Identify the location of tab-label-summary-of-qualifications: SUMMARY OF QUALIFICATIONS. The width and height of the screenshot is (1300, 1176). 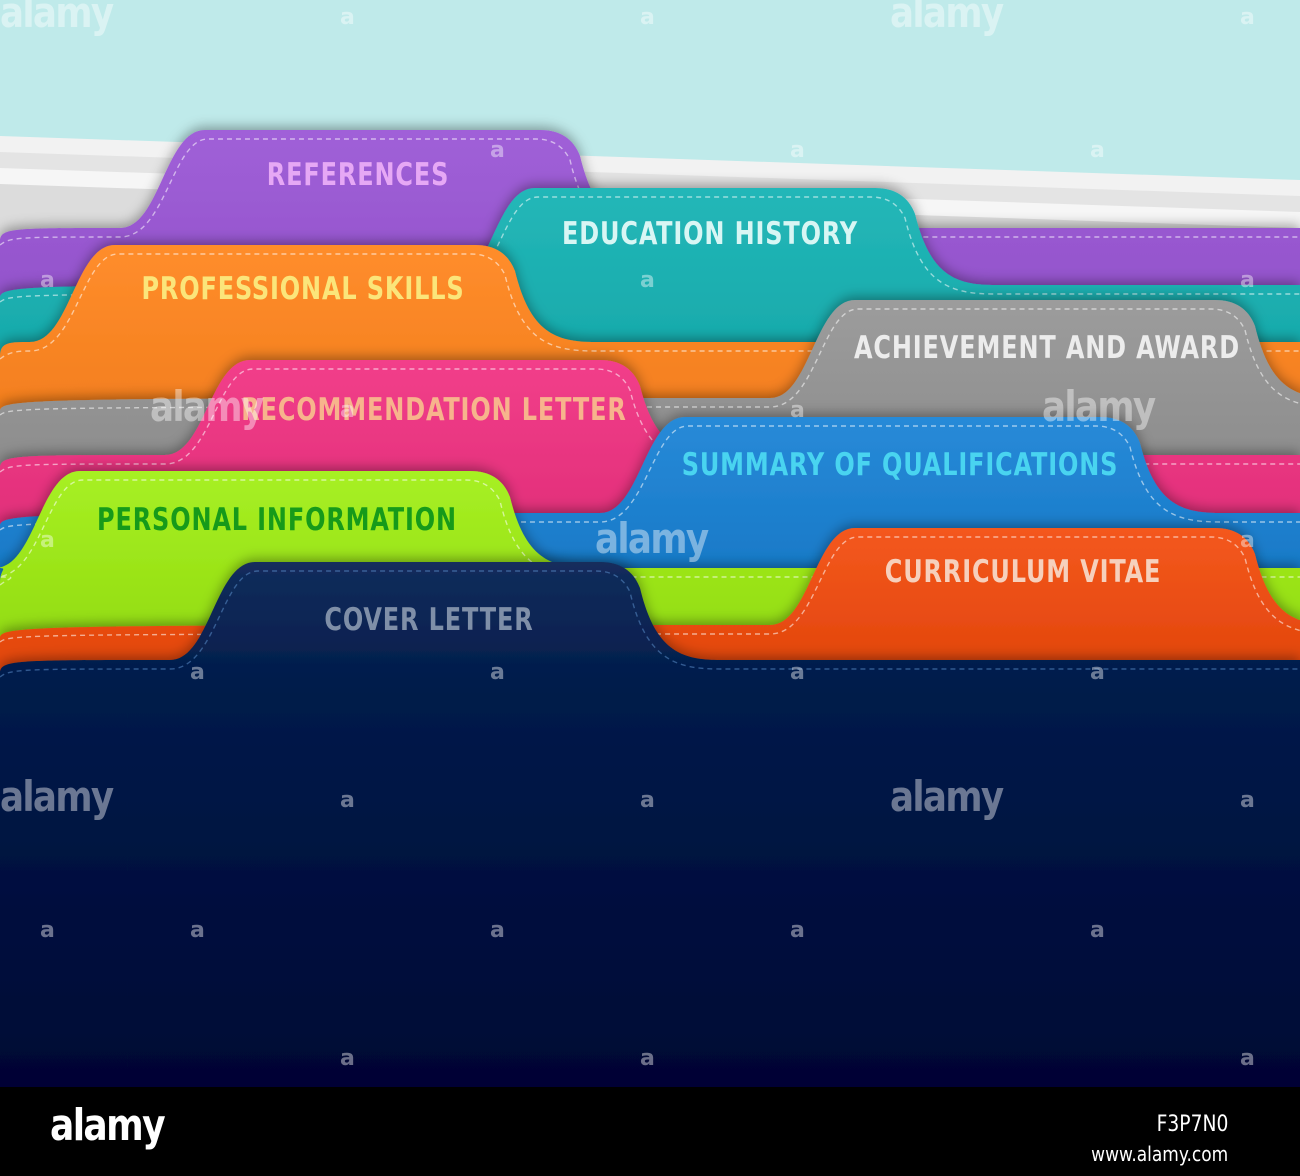
(900, 465).